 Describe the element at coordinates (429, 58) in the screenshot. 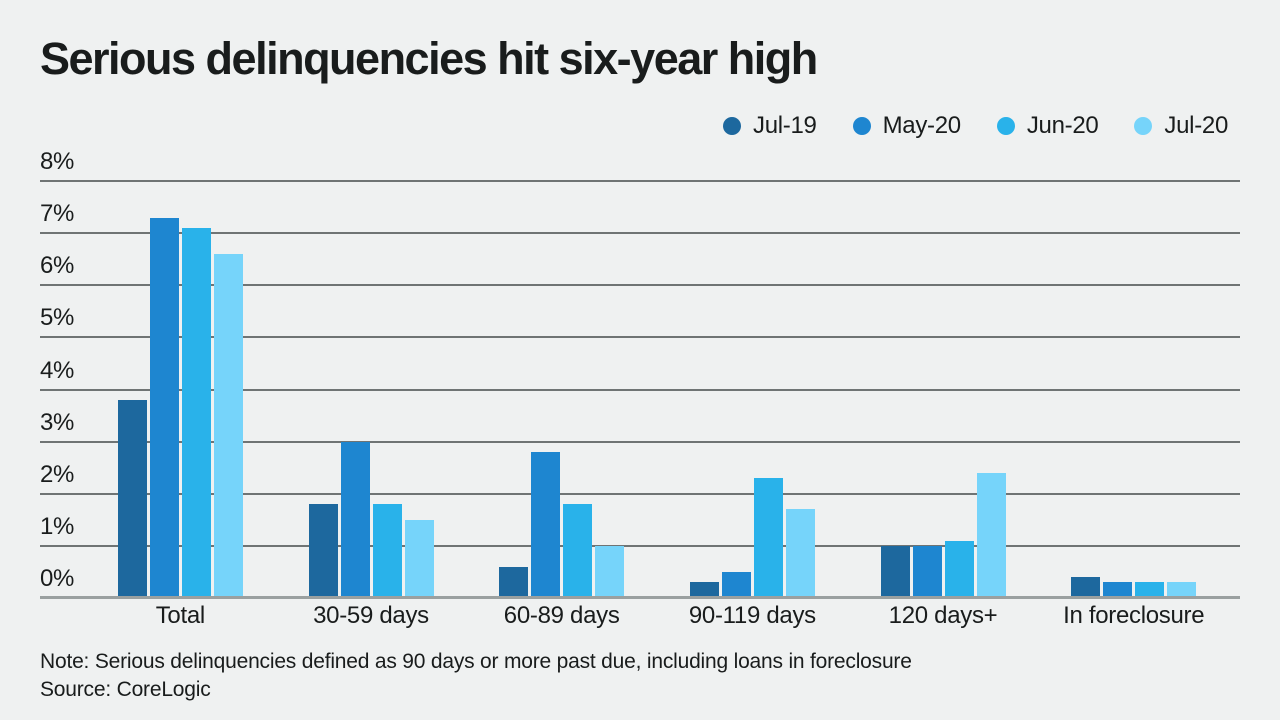

I see `chart-title: Serious delinquencies hit six-year high` at that location.